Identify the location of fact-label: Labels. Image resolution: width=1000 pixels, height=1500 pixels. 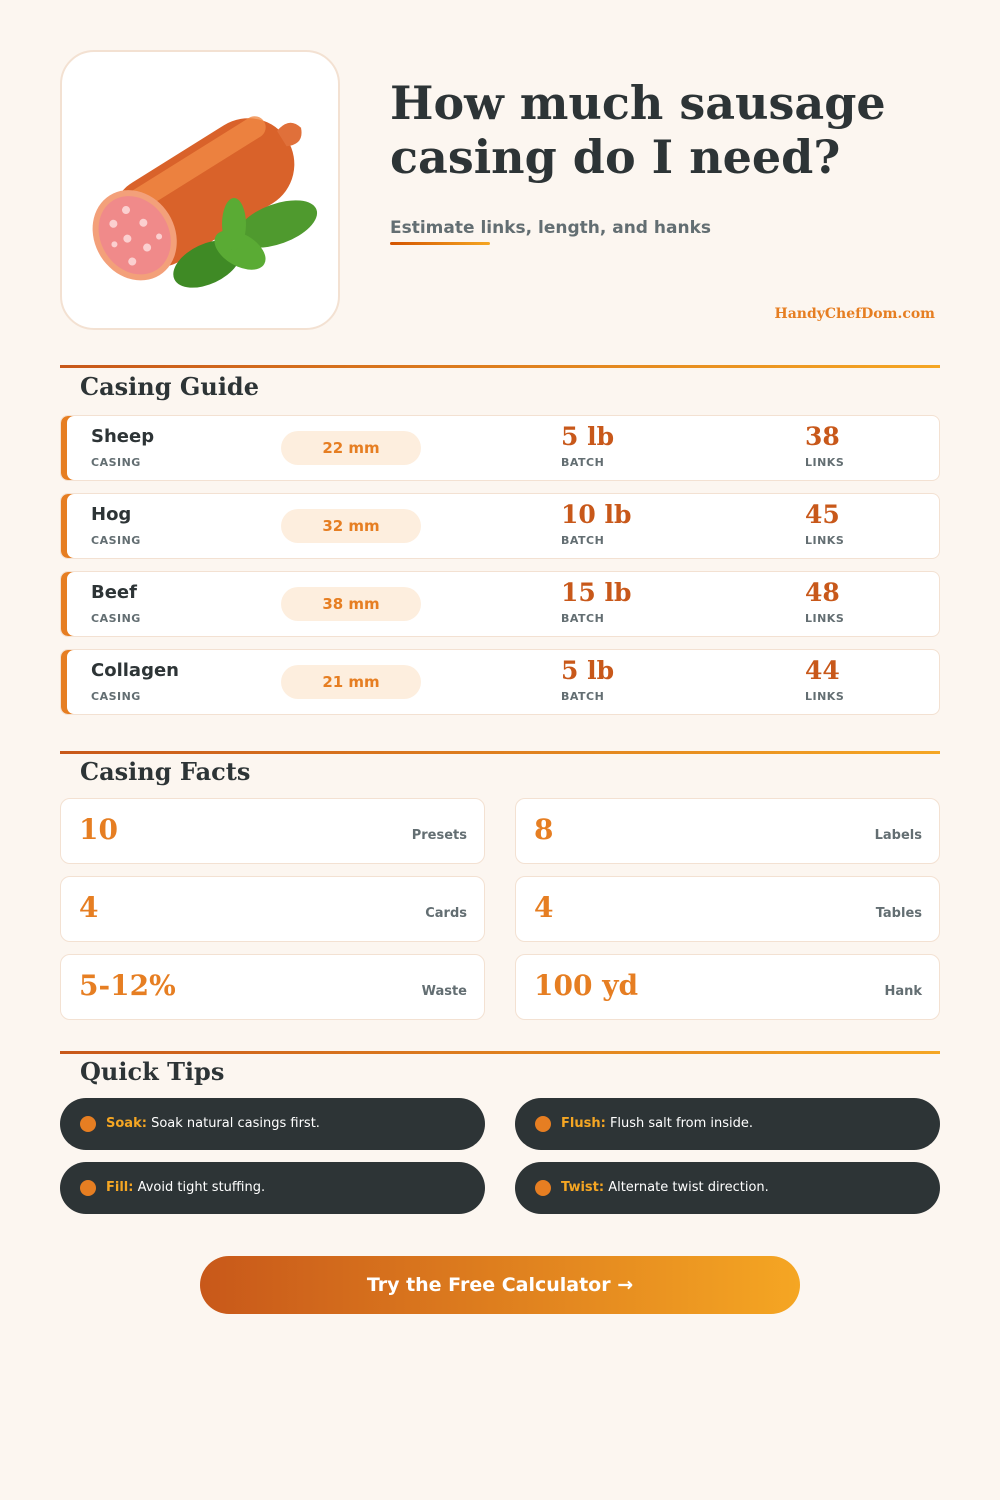
(898, 835).